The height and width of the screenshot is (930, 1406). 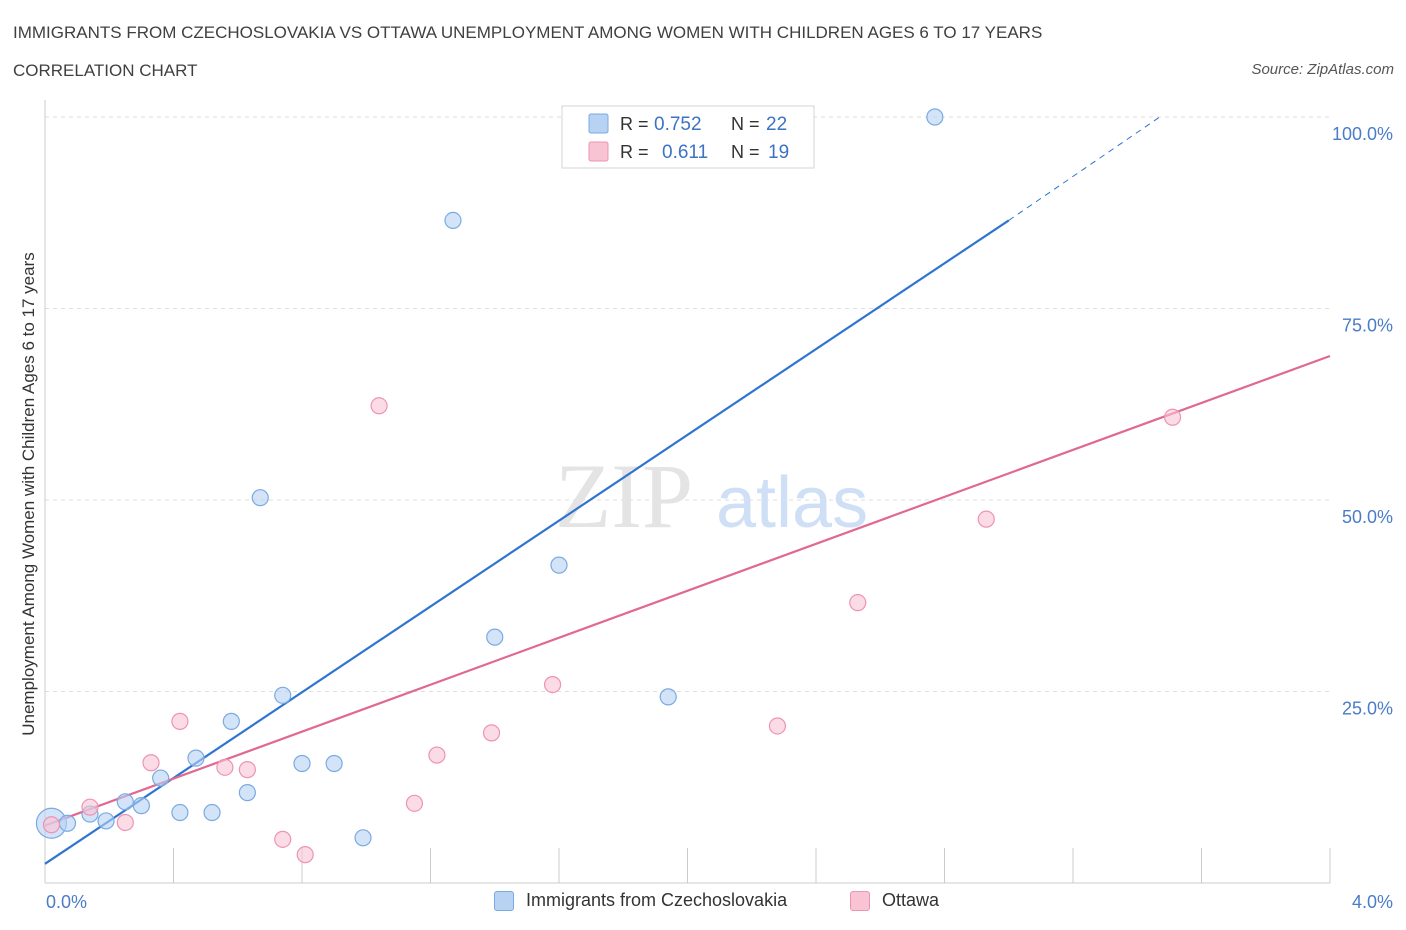 I want to click on legend-swatch-blue, so click(x=504, y=900).